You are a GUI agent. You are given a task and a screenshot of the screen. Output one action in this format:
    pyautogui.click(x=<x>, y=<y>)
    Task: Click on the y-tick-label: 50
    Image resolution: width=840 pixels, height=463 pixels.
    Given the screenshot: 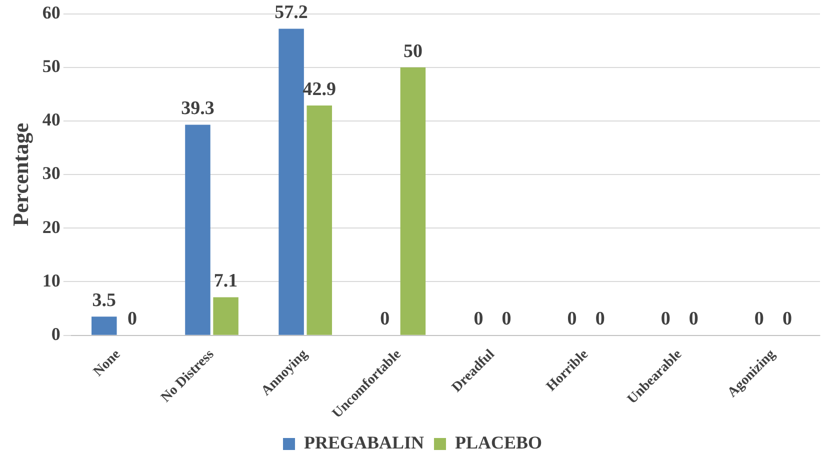 What is the action you would take?
    pyautogui.click(x=51, y=66)
    